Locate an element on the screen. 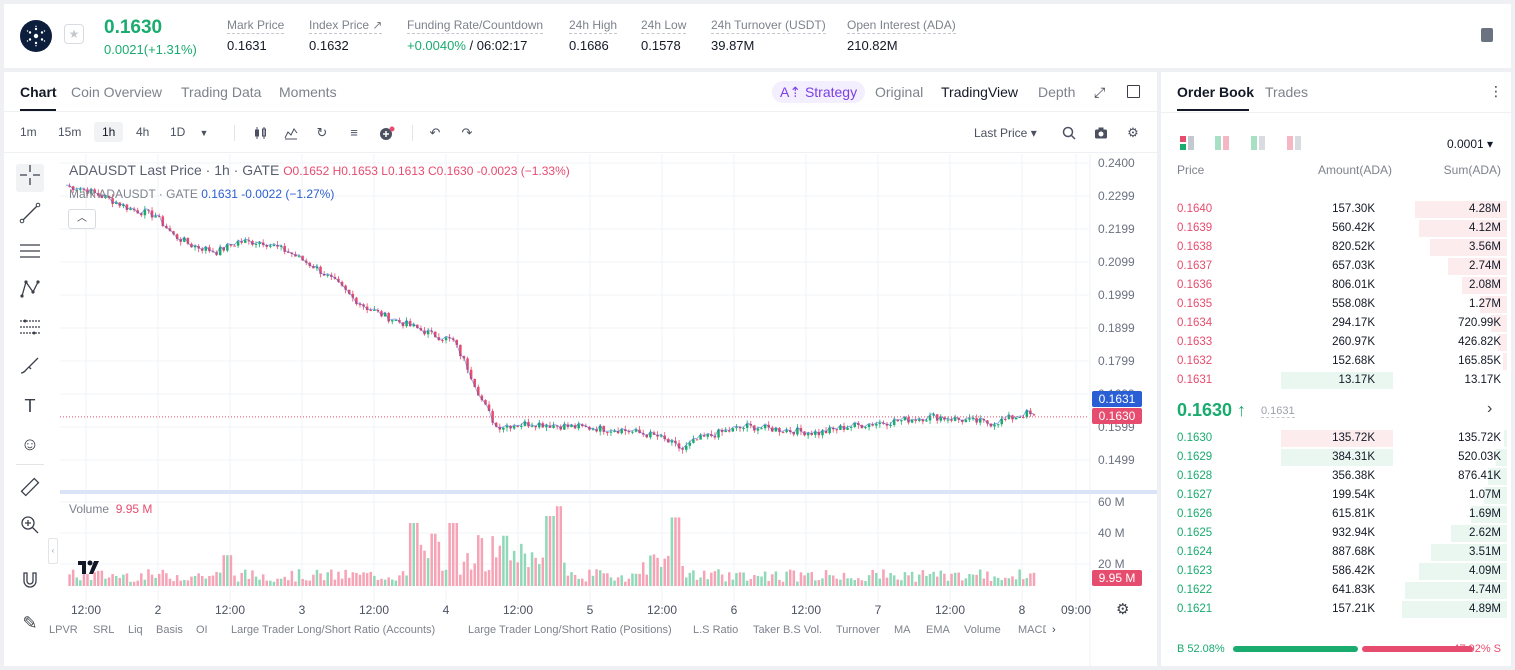 The image size is (1515, 670). ask-row: 0.1637 657.03K 2.74M is located at coordinates (1336, 266).